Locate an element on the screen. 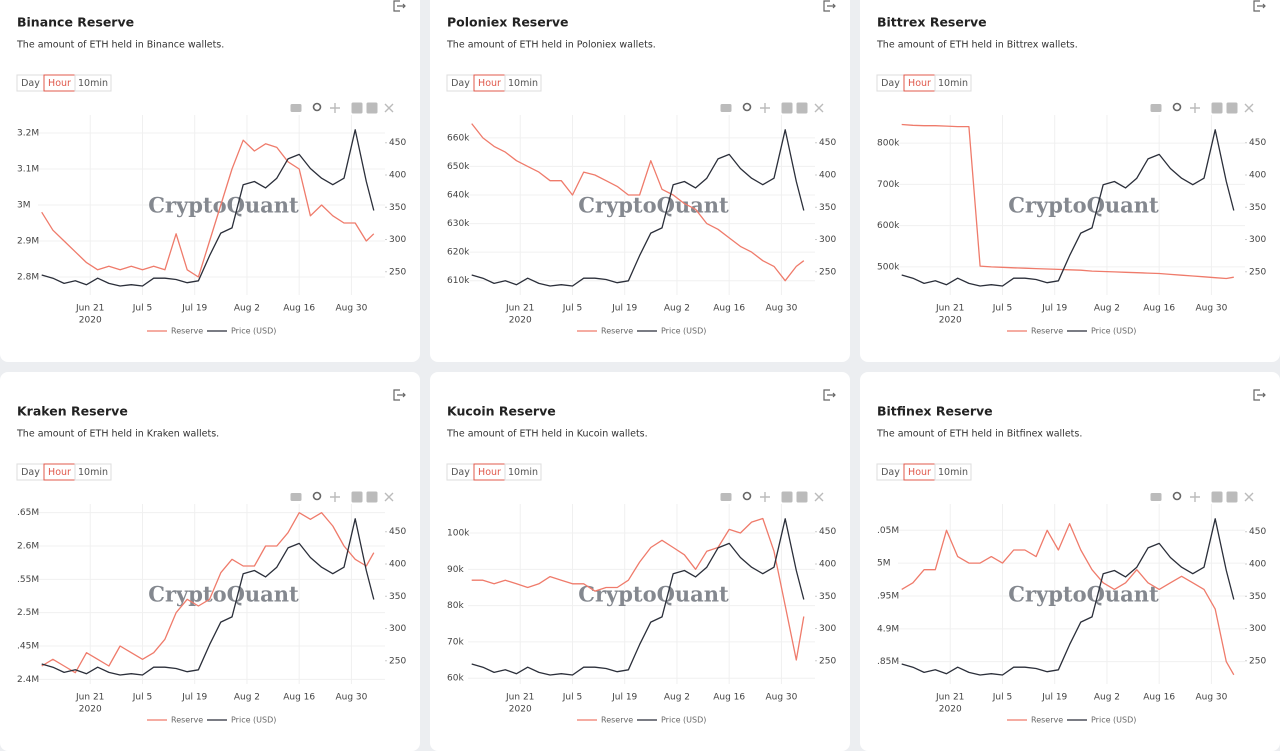 Image resolution: width=1280 pixels, height=751 pixels. y-tick-label: 80k is located at coordinates (455, 606).